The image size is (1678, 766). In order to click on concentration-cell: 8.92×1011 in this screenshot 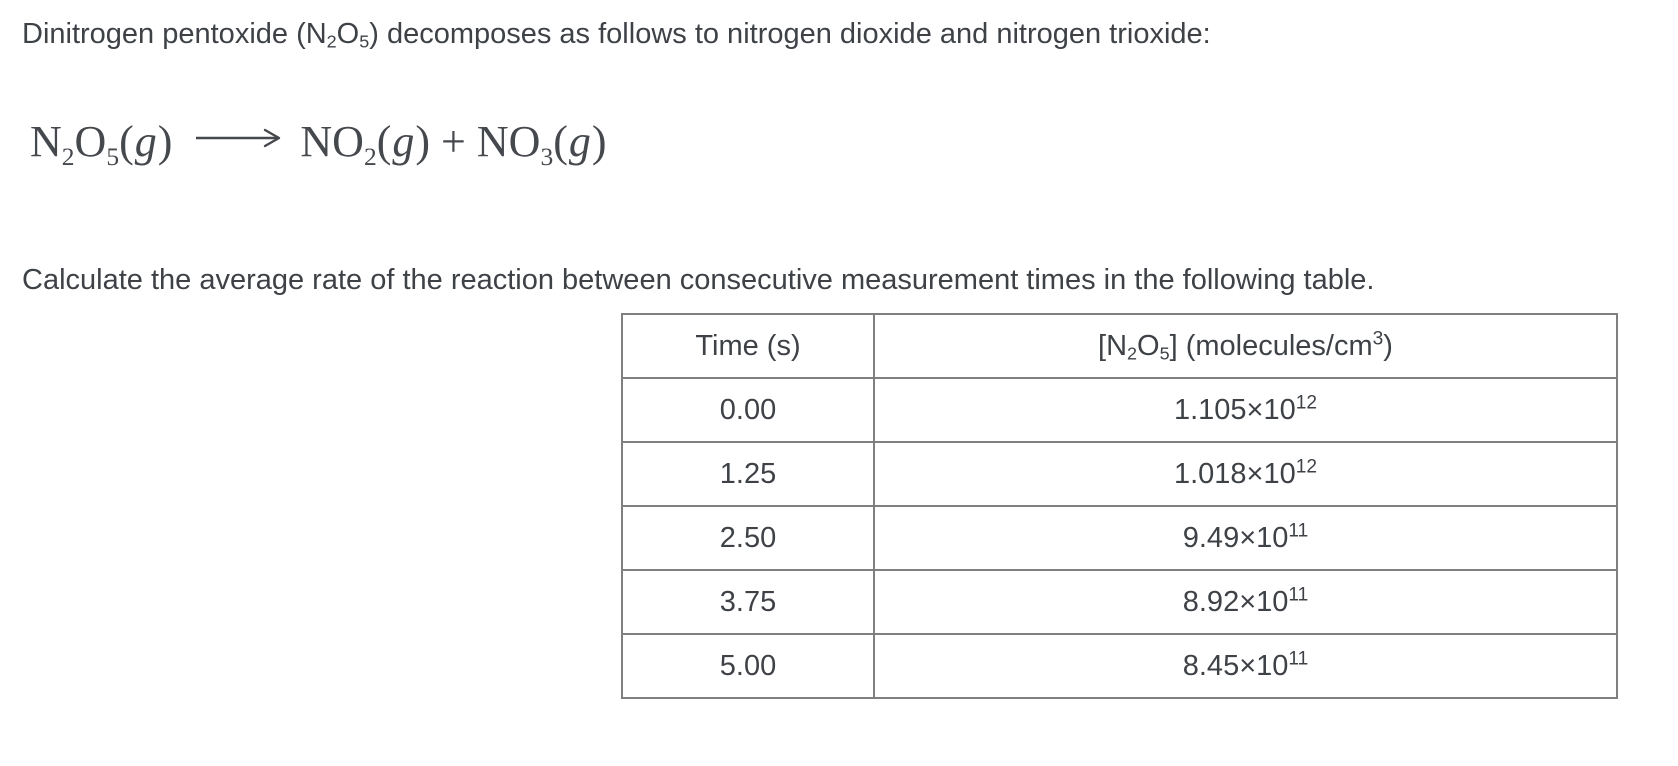, I will do `click(1245, 602)`.